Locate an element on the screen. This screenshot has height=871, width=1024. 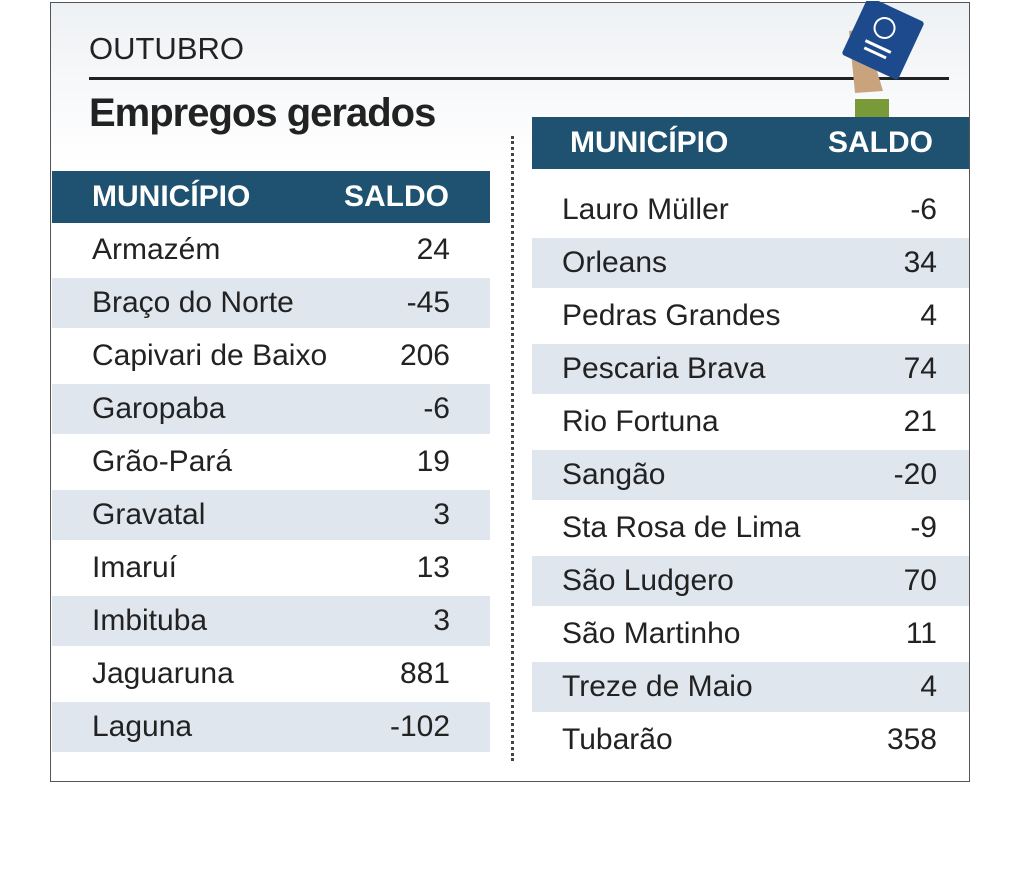
table-row: Rio Fortuna 21 is located at coordinates (750, 422).